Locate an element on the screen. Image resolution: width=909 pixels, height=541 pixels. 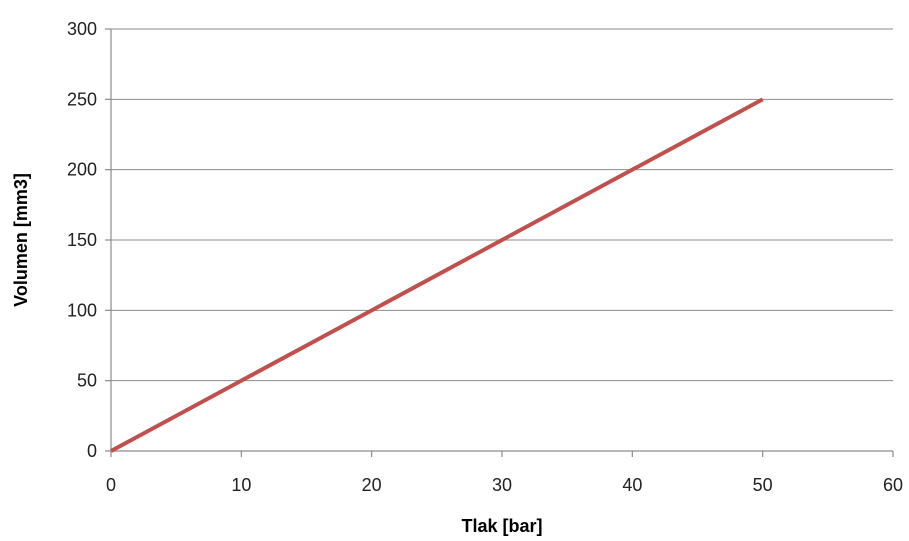
x-tick-label-0: 0 is located at coordinates (111, 485).